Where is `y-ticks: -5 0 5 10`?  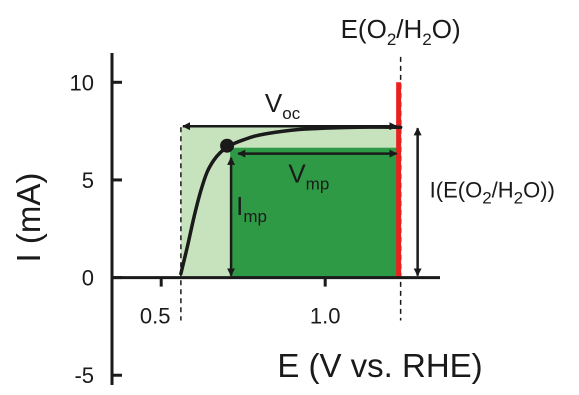
y-ticks: -5 0 5 10 is located at coordinates (96, 229).